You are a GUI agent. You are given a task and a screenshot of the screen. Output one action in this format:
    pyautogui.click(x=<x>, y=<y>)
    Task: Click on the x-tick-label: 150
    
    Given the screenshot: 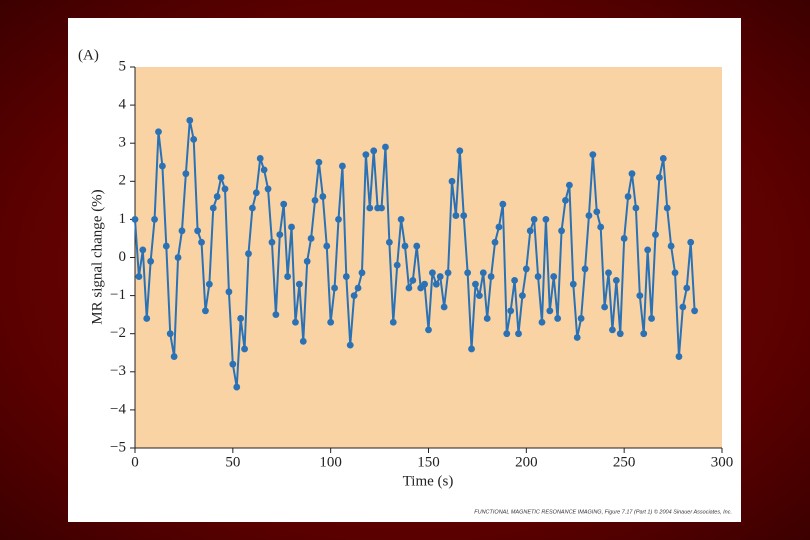 What is the action you would take?
    pyautogui.click(x=428, y=462)
    